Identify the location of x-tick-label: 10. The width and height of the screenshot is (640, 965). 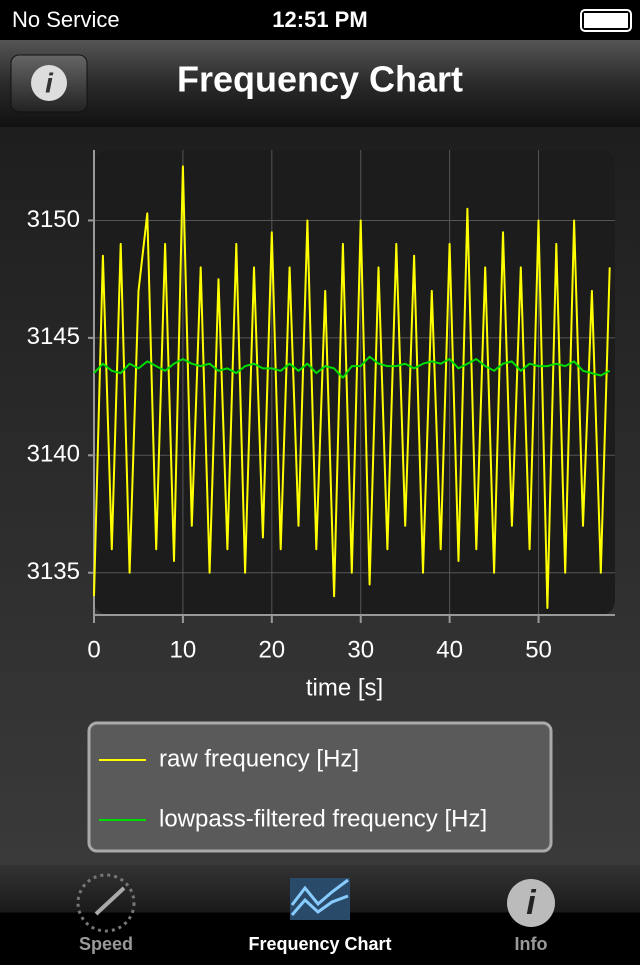
(183, 649).